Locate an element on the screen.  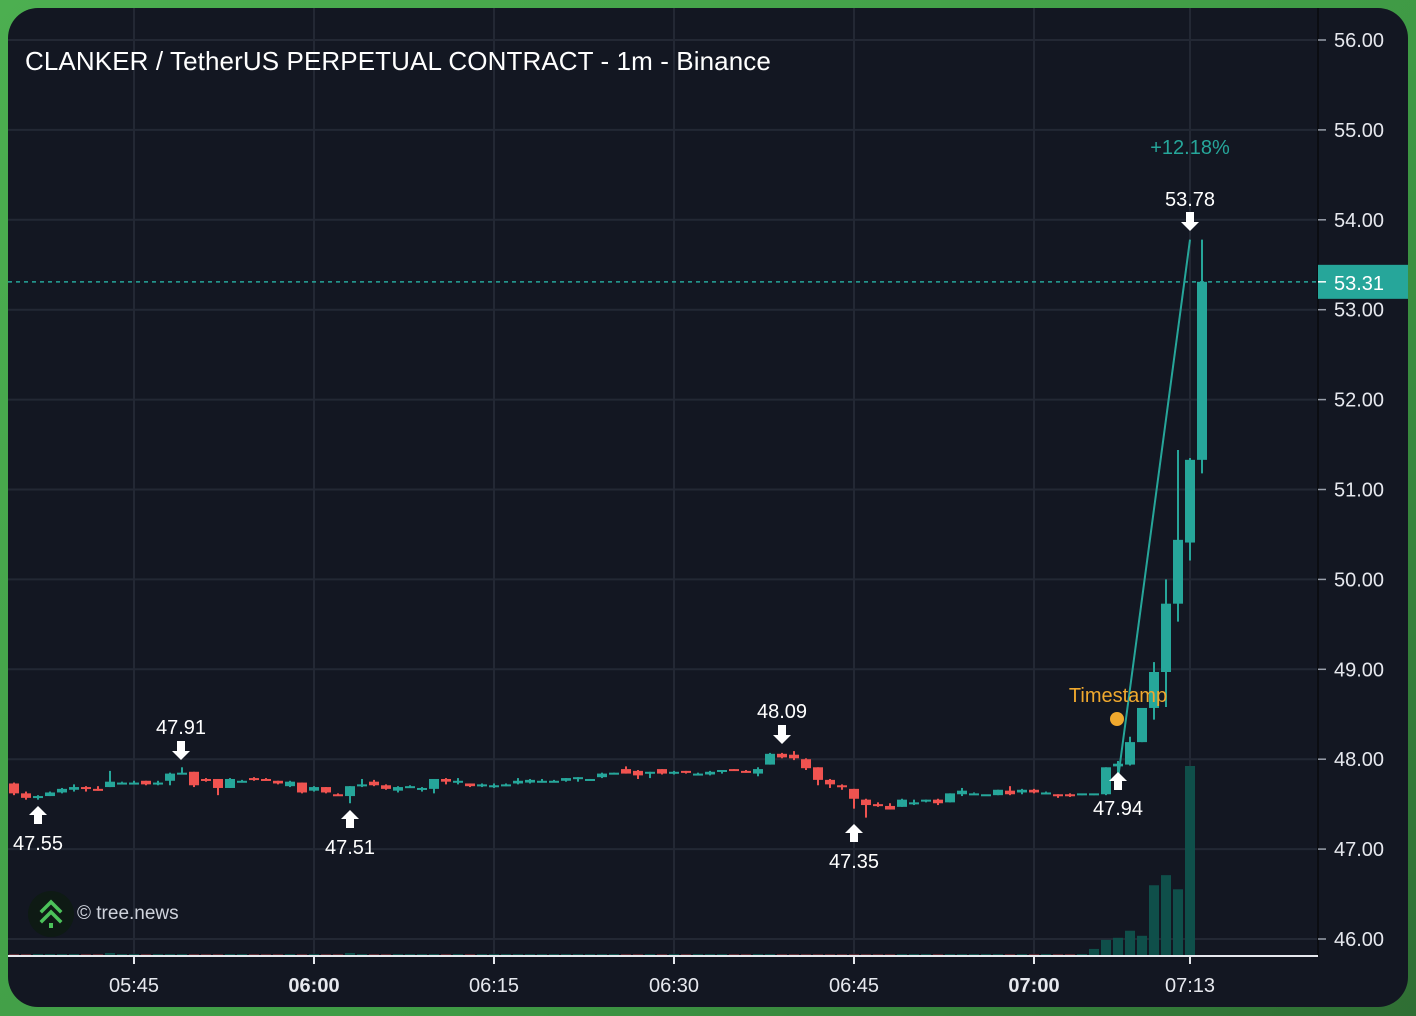
timestamp-annotation: Timestamp is located at coordinates (1118, 705).